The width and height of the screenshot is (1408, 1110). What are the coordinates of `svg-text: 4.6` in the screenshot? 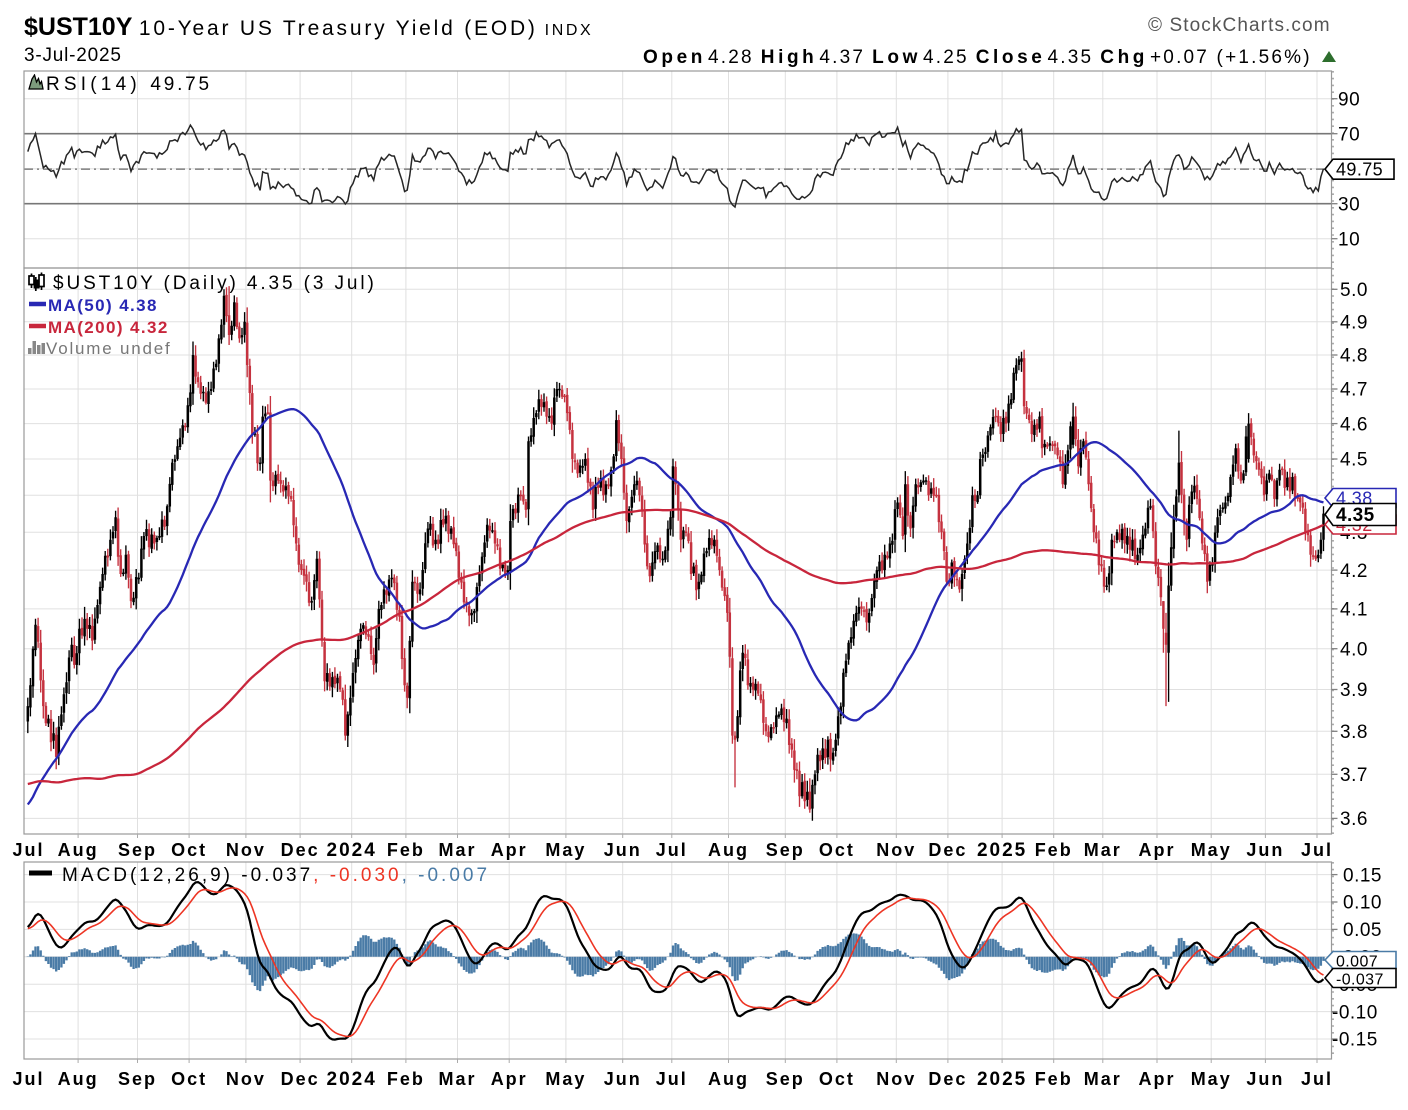 It's located at (1354, 424).